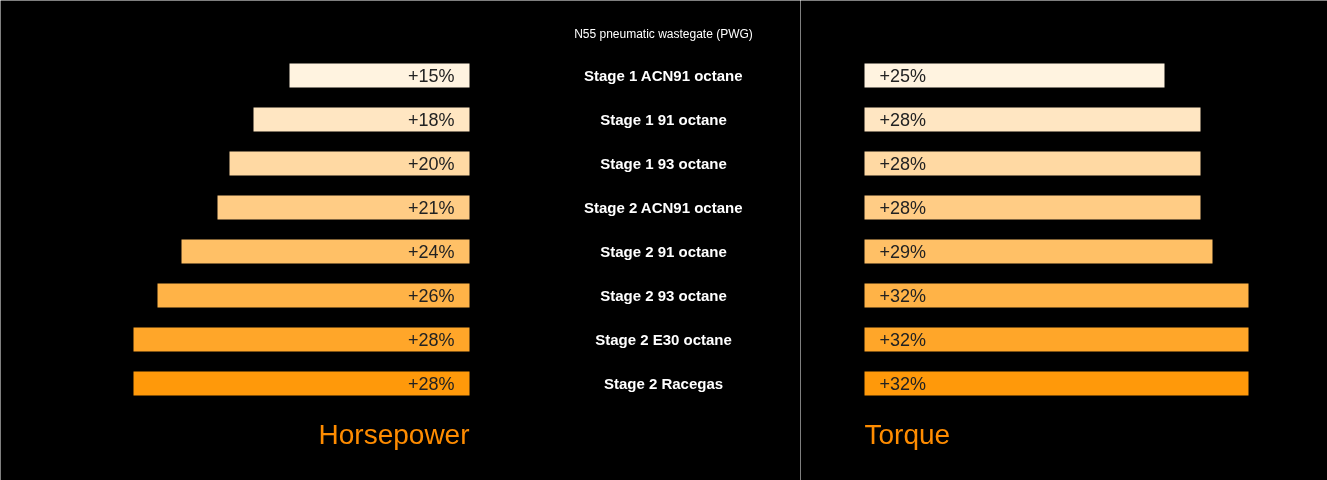 The height and width of the screenshot is (480, 1327). What do you see at coordinates (663, 251) in the screenshot?
I see `y-tick-label: Stage 2 91 octane` at bounding box center [663, 251].